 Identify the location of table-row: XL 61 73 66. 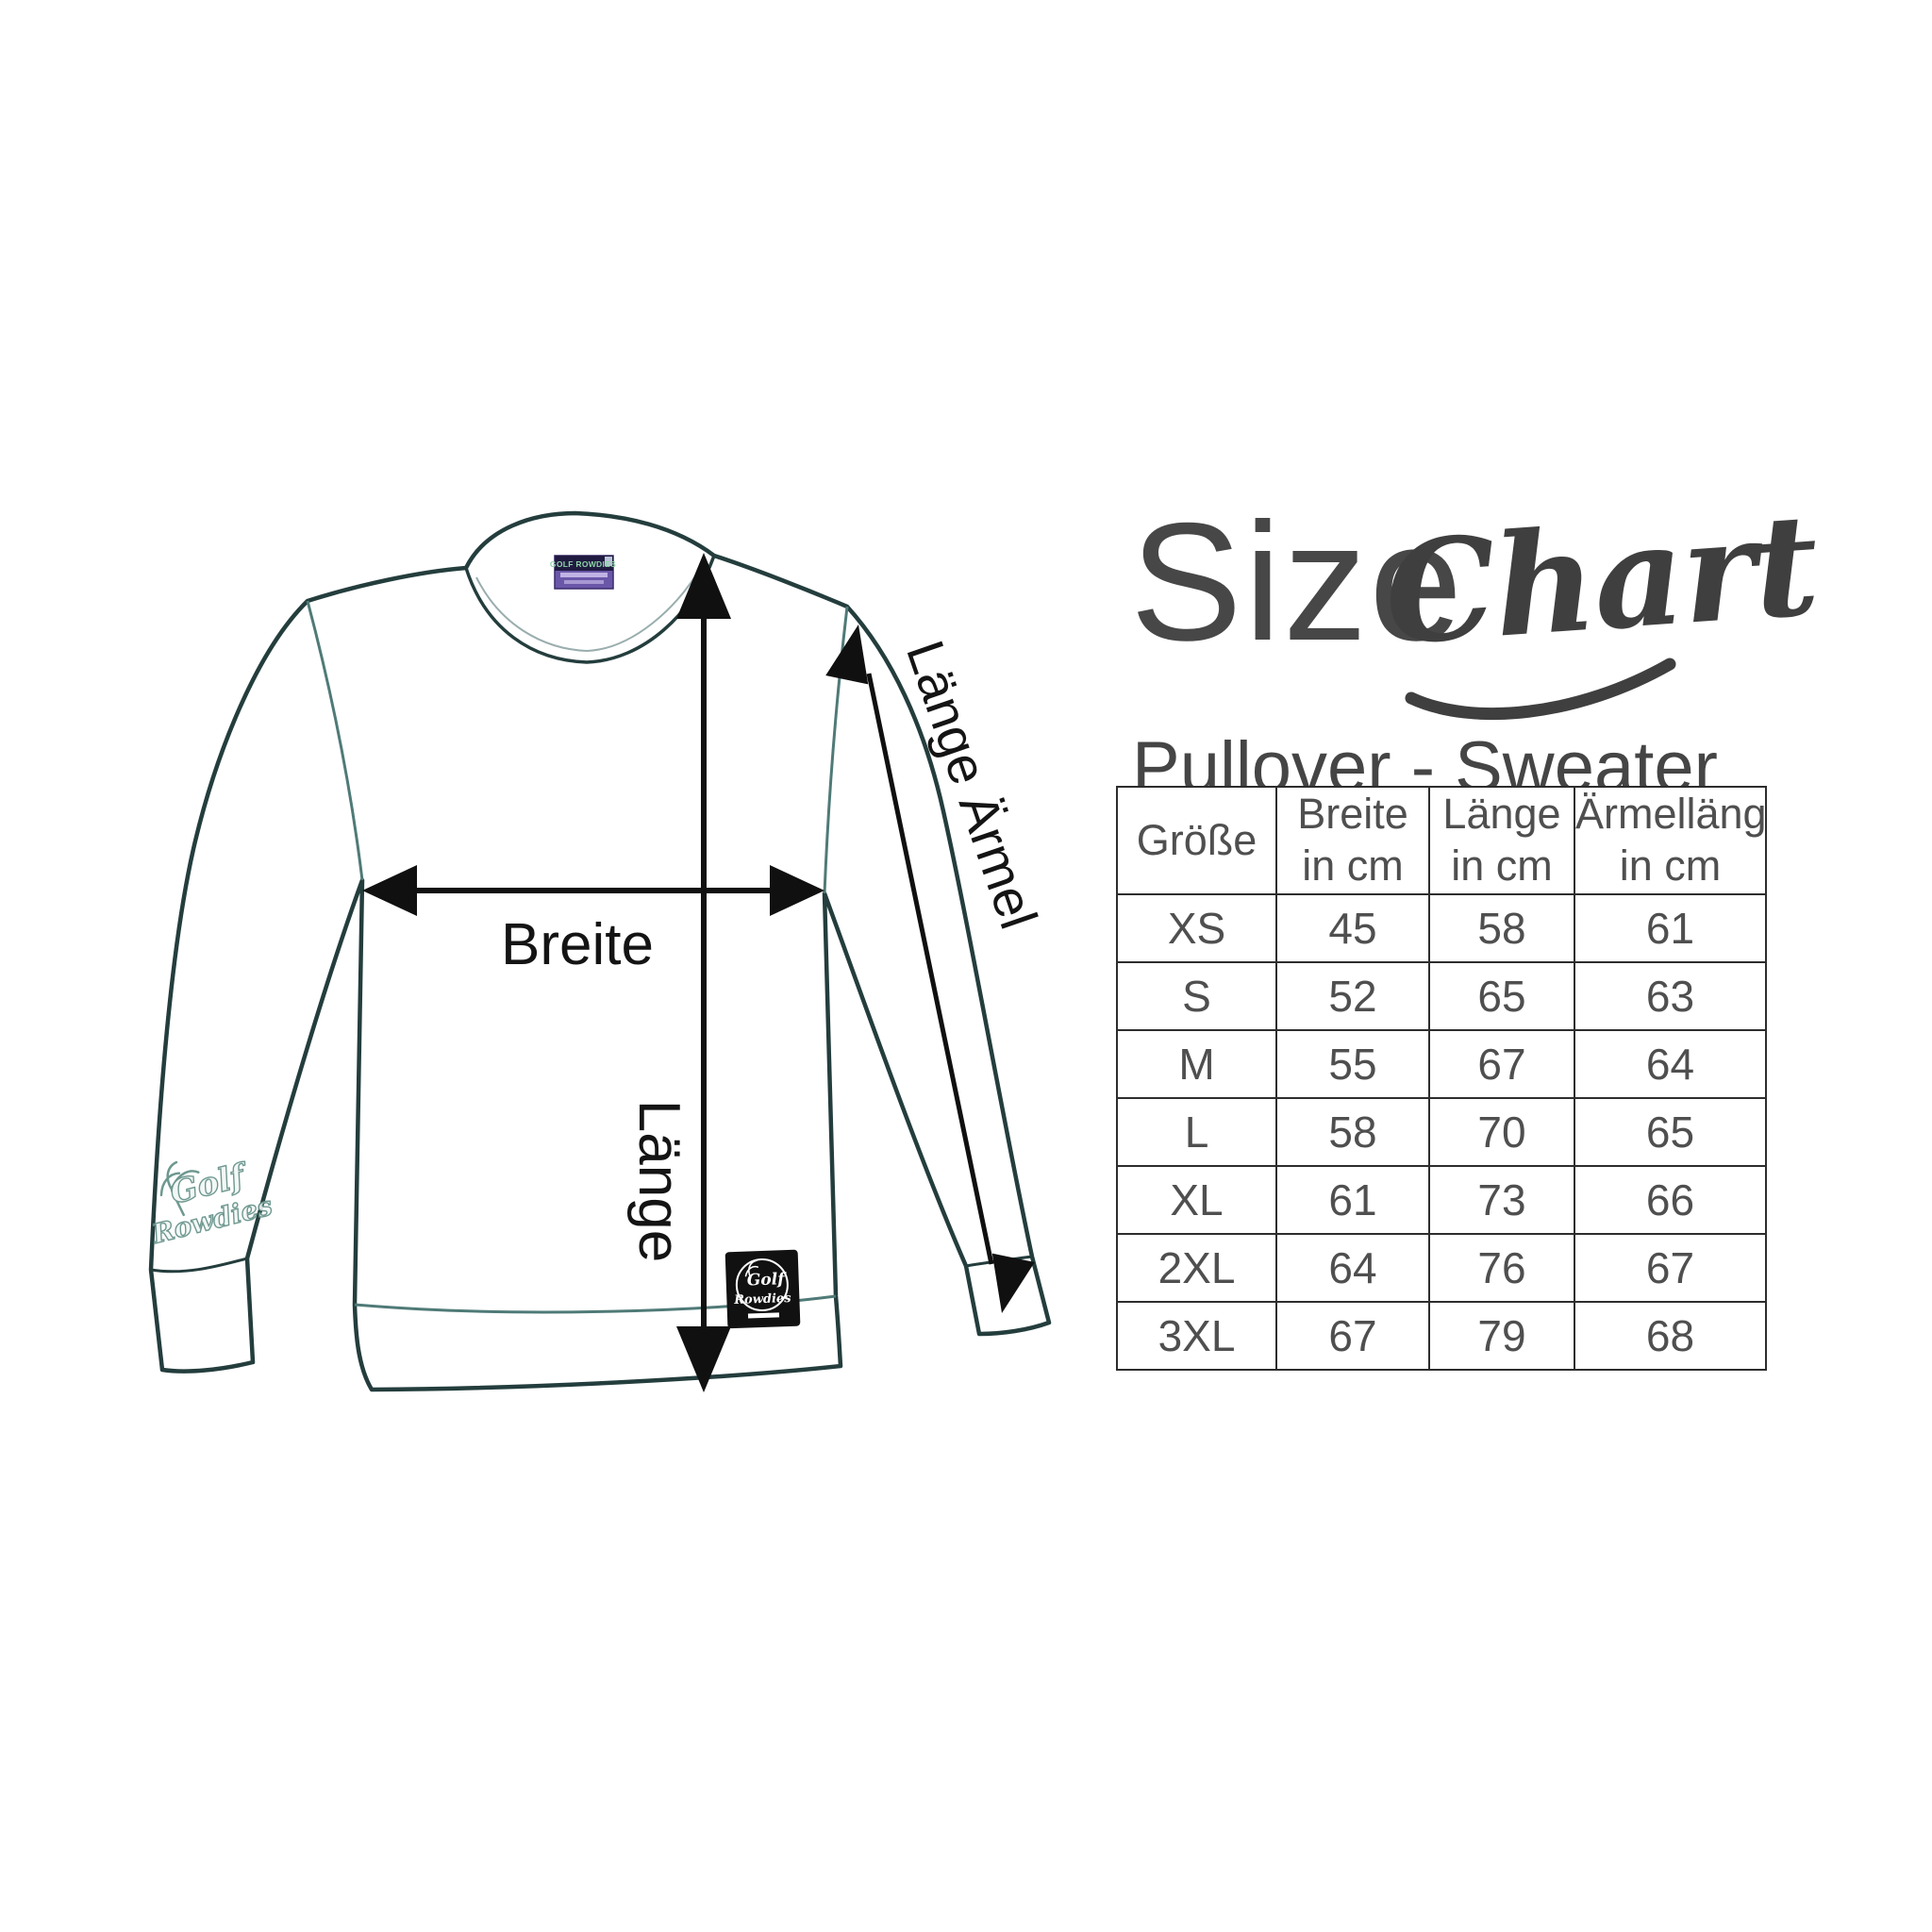
(1442, 1200).